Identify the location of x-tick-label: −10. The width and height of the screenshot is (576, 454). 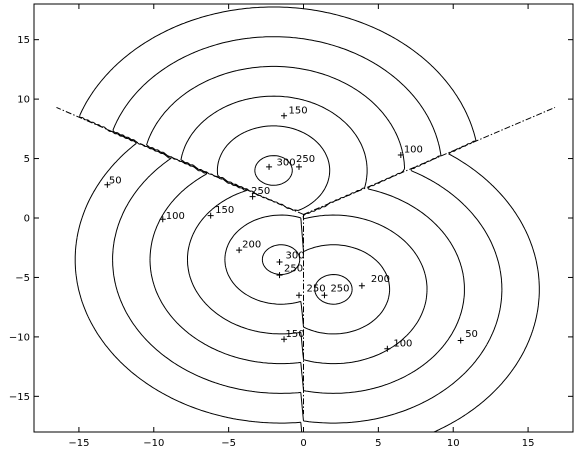
(153, 443).